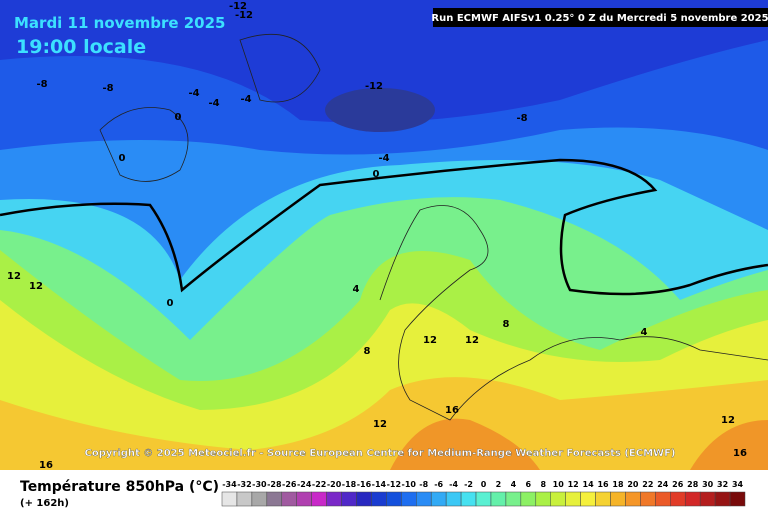 The width and height of the screenshot is (768, 512). Describe the element at coordinates (579, 444) in the screenshot. I see `band` at that location.